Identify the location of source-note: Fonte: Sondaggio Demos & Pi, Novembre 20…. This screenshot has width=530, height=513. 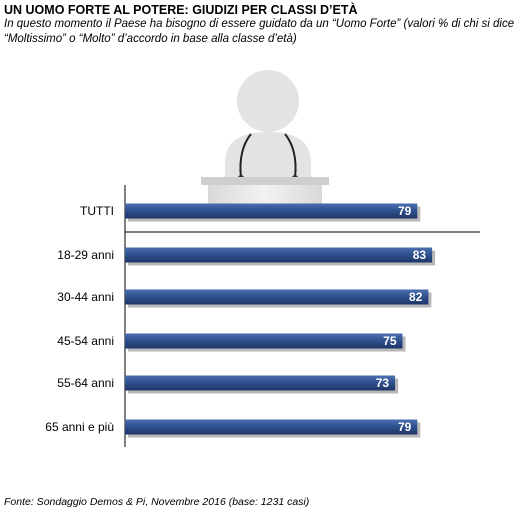
(157, 502).